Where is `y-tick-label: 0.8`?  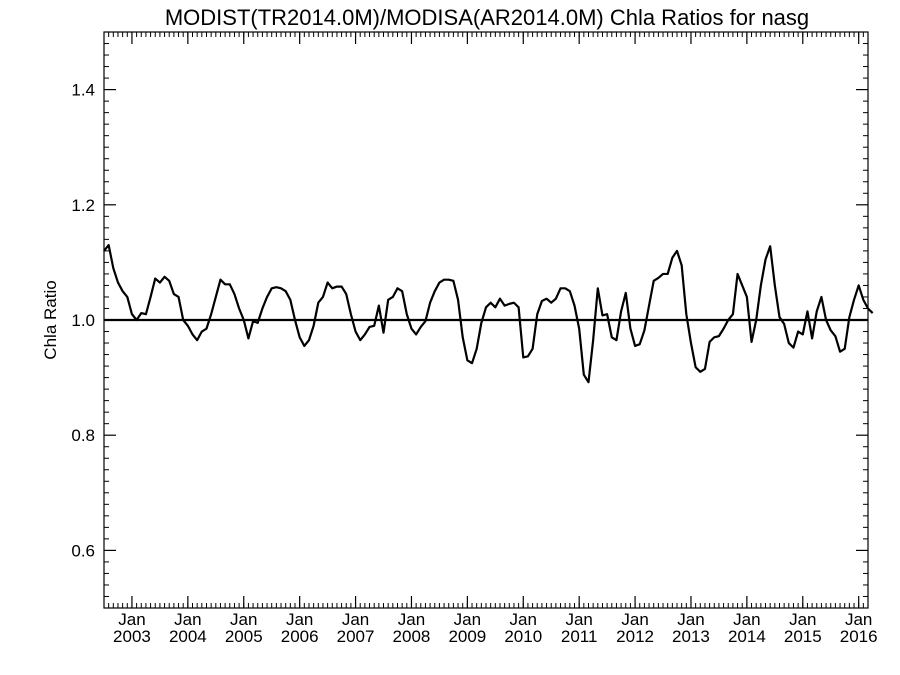 y-tick-label: 0.8 is located at coordinates (83, 435).